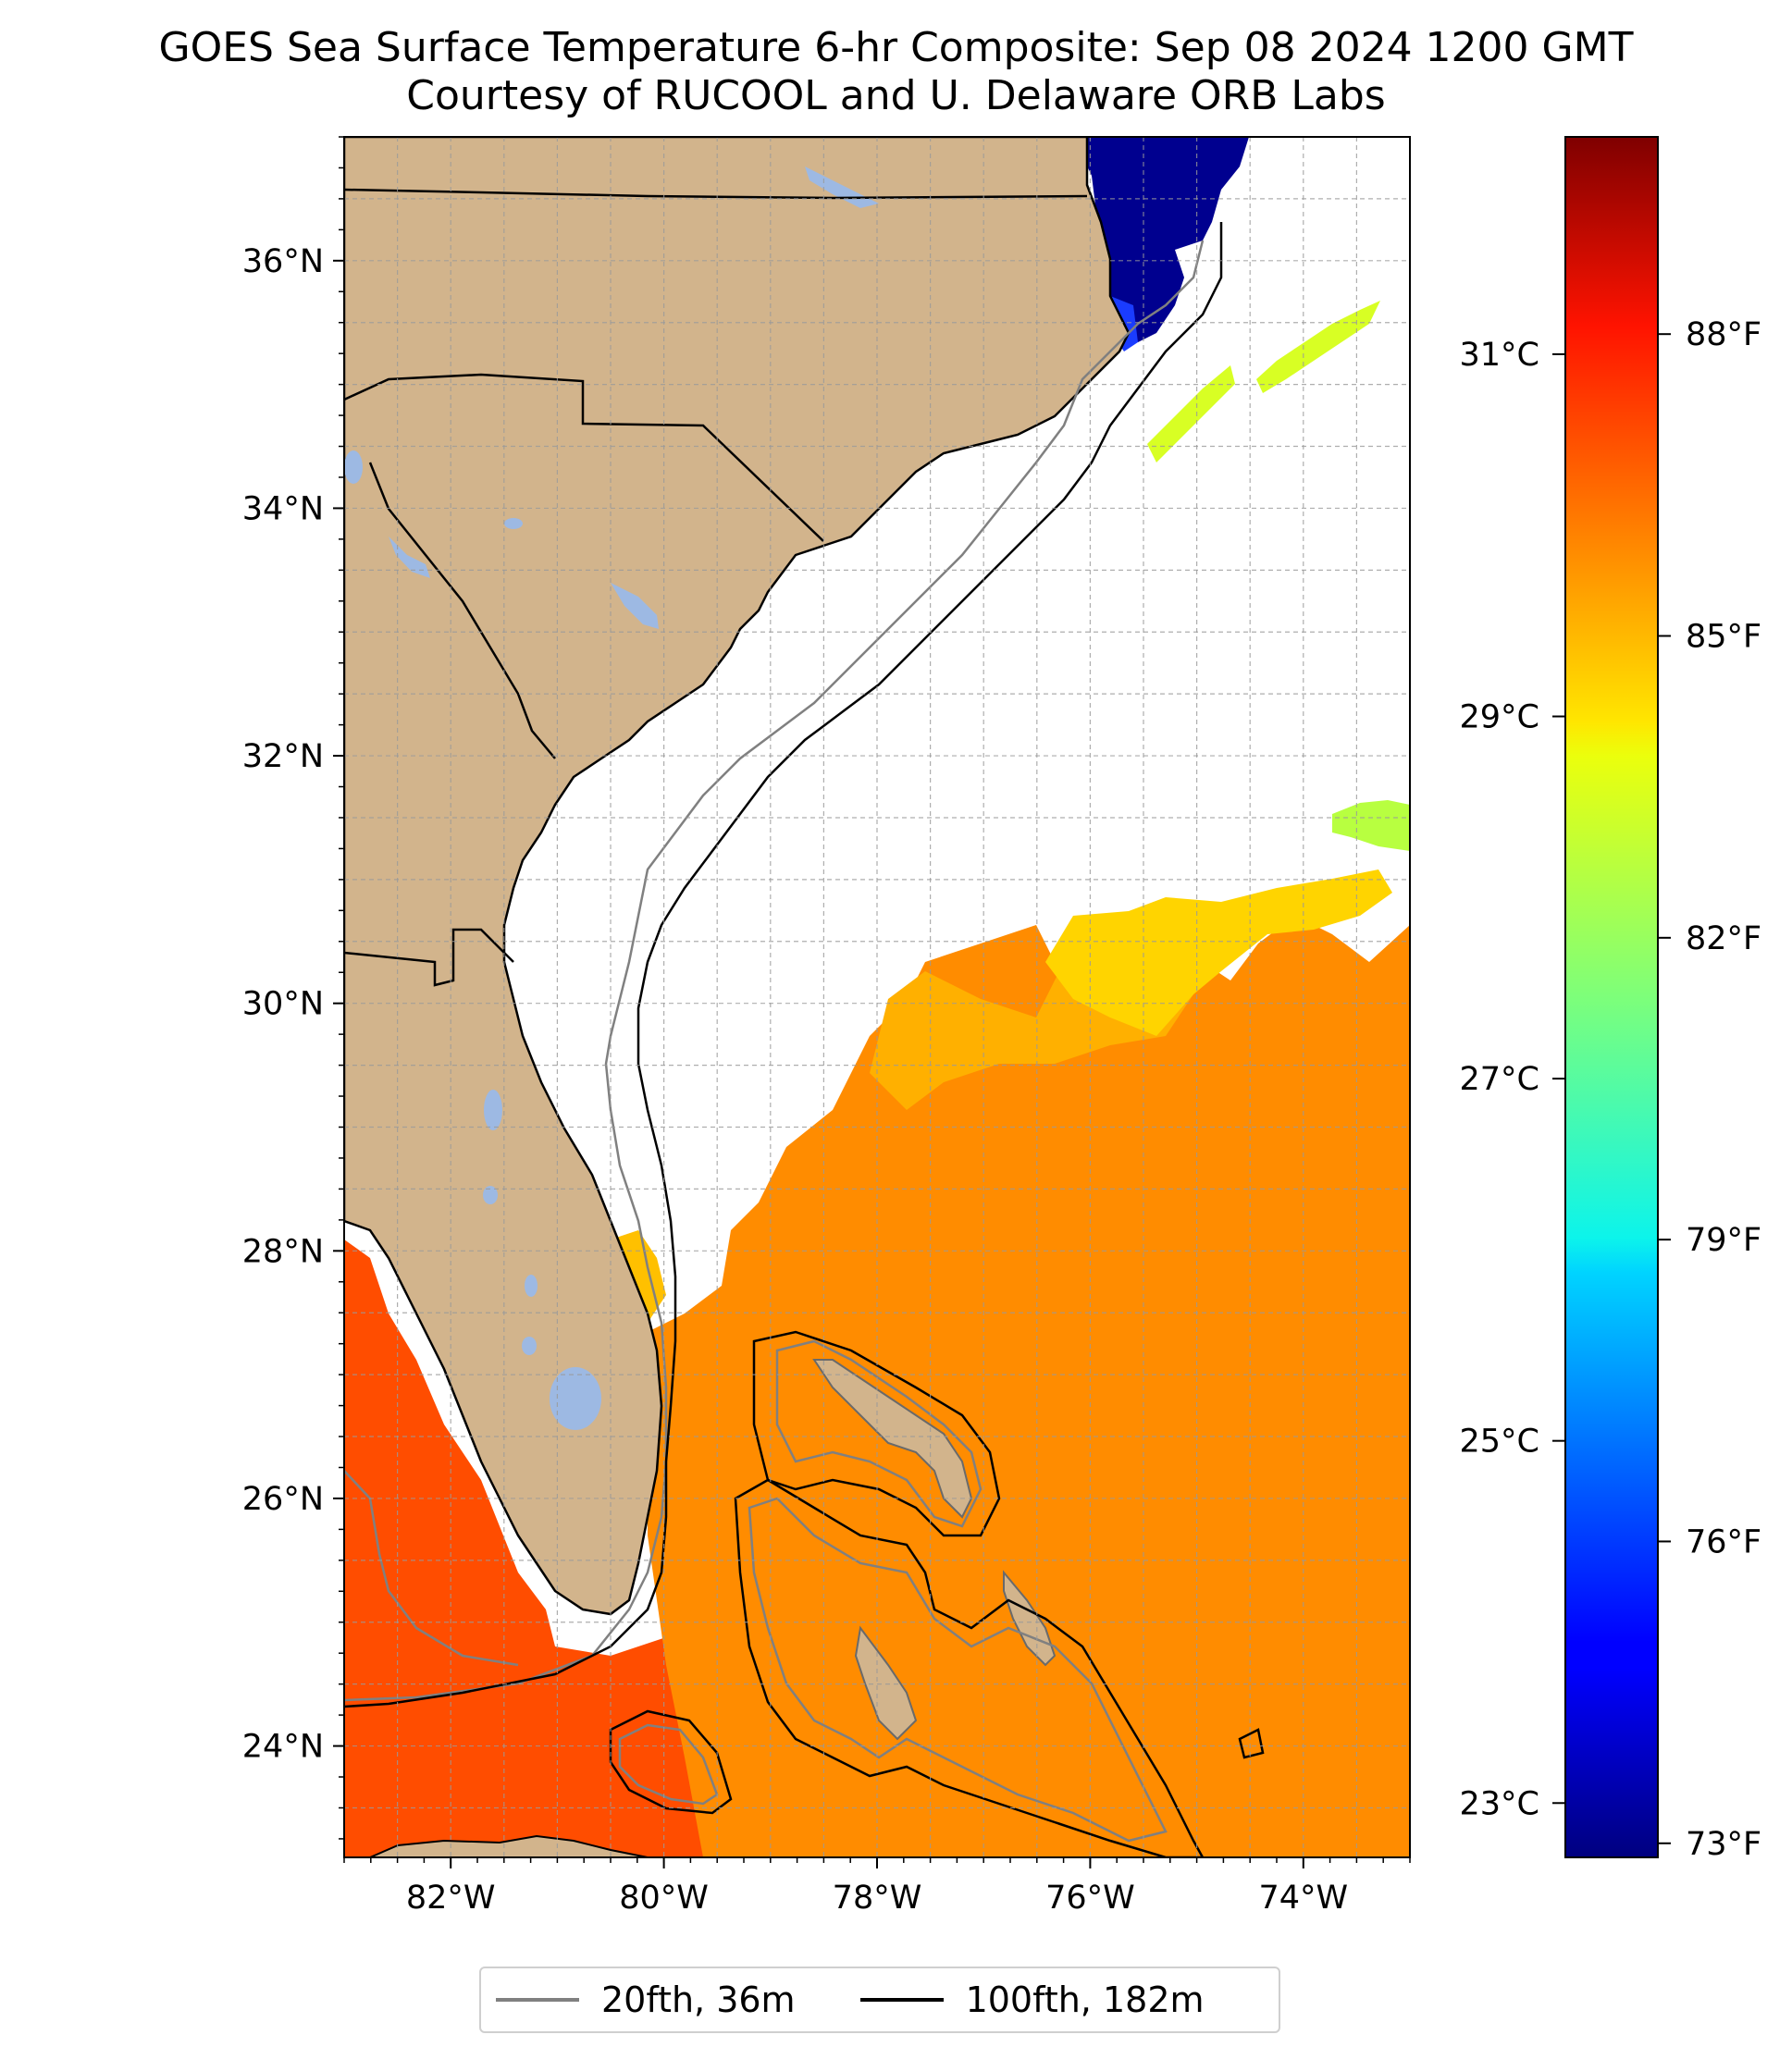 The height and width of the screenshot is (2047, 1792). What do you see at coordinates (958, 1670) in the screenshot?
I see `contour-20fth-bahamas-great` at bounding box center [958, 1670].